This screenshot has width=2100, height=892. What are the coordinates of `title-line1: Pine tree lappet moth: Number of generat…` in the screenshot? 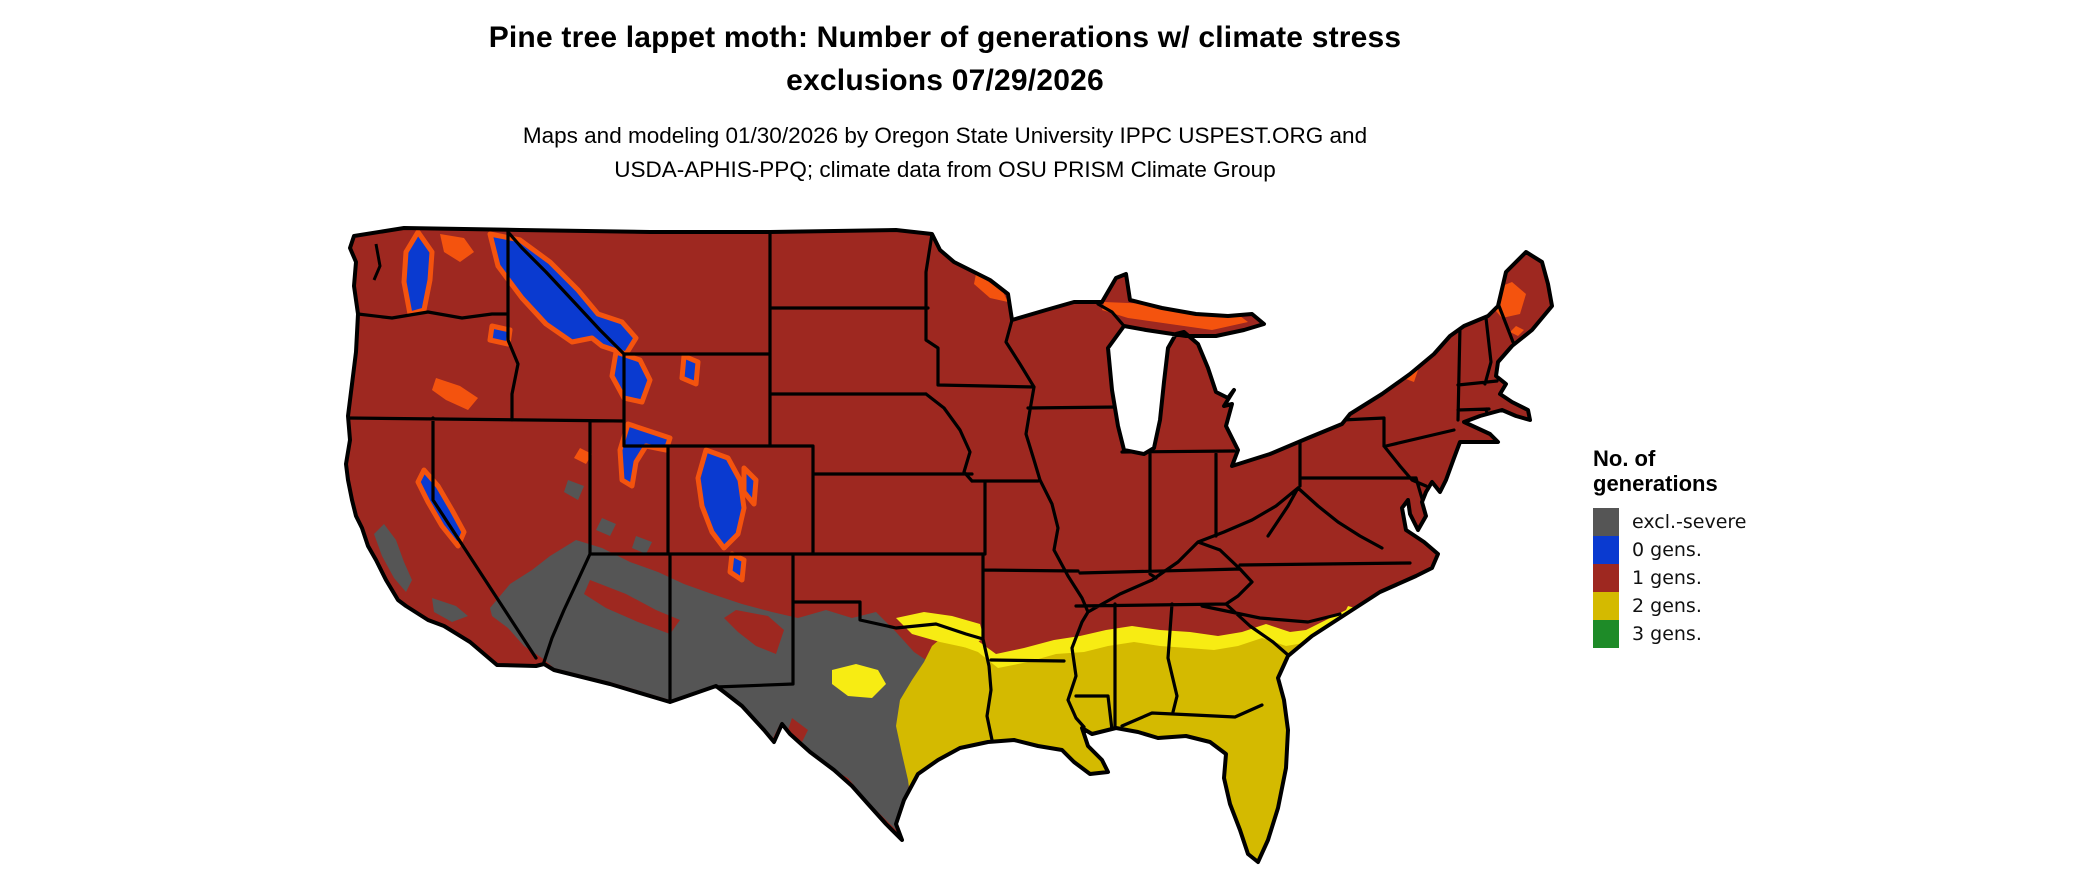 It's located at (945, 37).